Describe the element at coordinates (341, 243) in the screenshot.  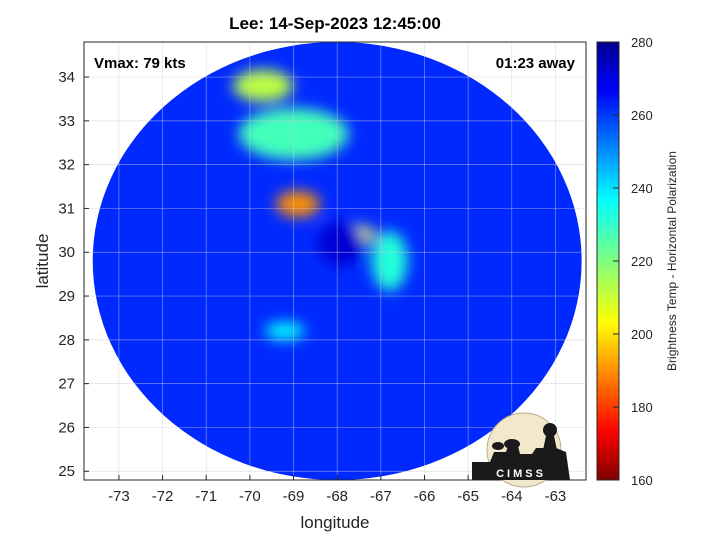
I see `feature-eye` at that location.